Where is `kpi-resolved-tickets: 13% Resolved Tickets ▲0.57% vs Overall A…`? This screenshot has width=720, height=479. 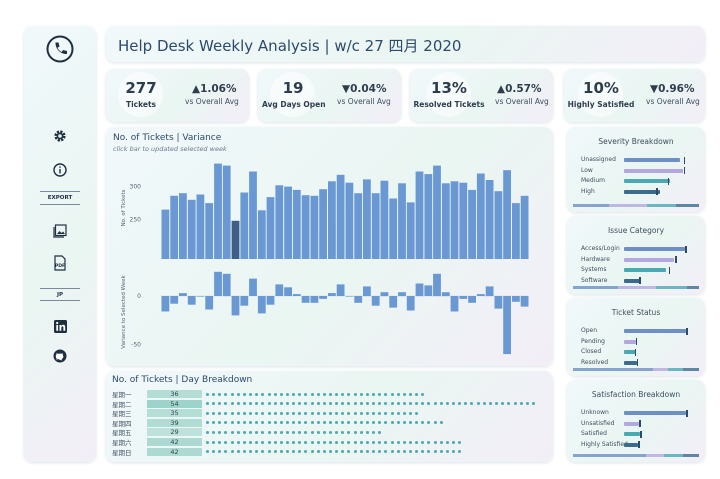
kpi-resolved-tickets: 13% Resolved Tickets ▲0.57% vs Overall A… is located at coordinates (481, 95).